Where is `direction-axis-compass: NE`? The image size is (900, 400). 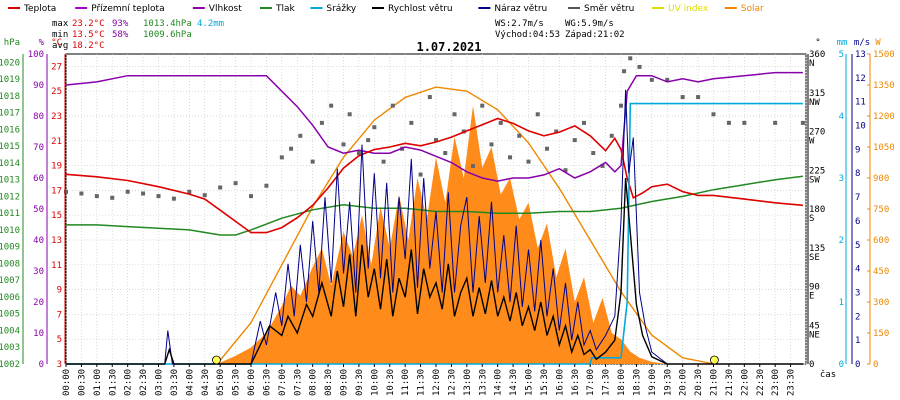
direction-axis-compass: NE is located at coordinates (814, 335).